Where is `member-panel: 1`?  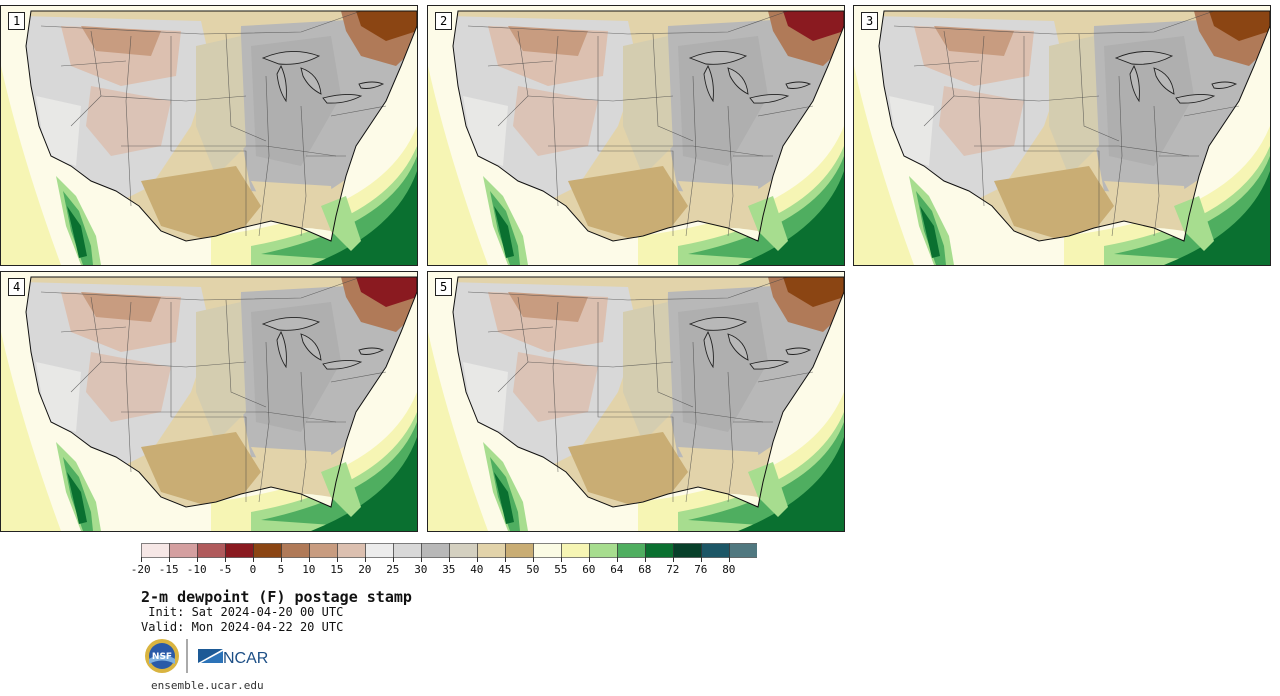 member-panel: 1 is located at coordinates (209, 135).